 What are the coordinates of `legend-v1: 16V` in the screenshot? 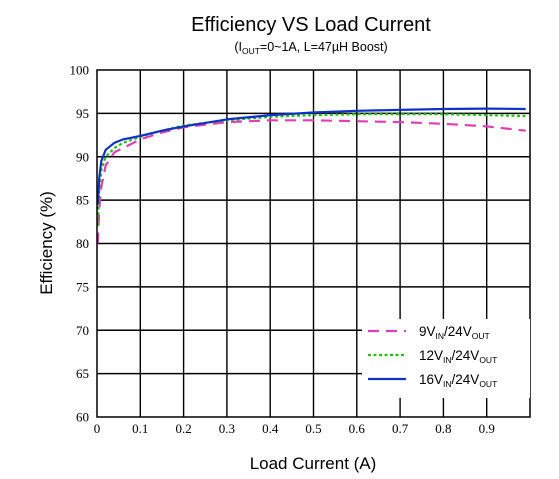 It's located at (431, 379).